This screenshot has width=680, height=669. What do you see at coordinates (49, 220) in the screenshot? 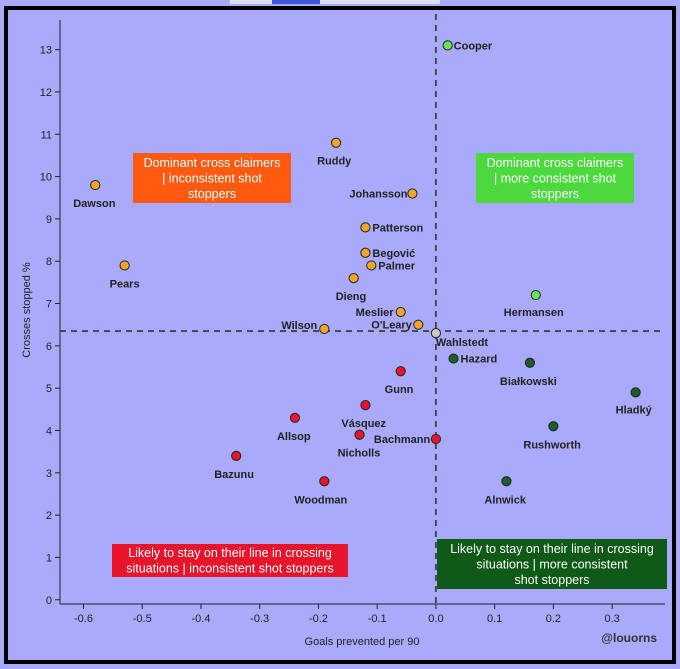
I see `y-tick-label: 9` at bounding box center [49, 220].